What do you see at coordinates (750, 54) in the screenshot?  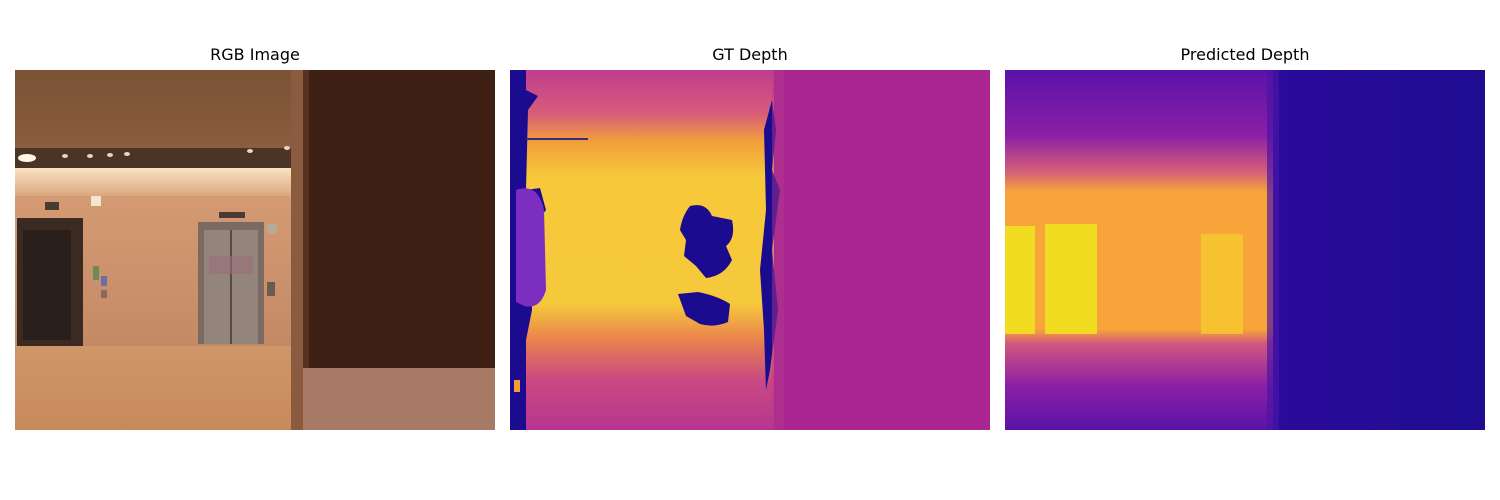 I see `gt-depth-title: GT Depth` at bounding box center [750, 54].